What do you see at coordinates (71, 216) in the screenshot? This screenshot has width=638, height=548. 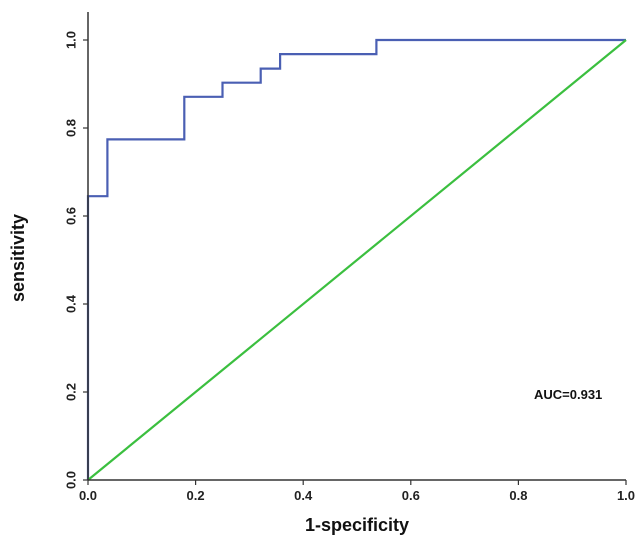 I see `y-tick-label-3: 0.6` at bounding box center [71, 216].